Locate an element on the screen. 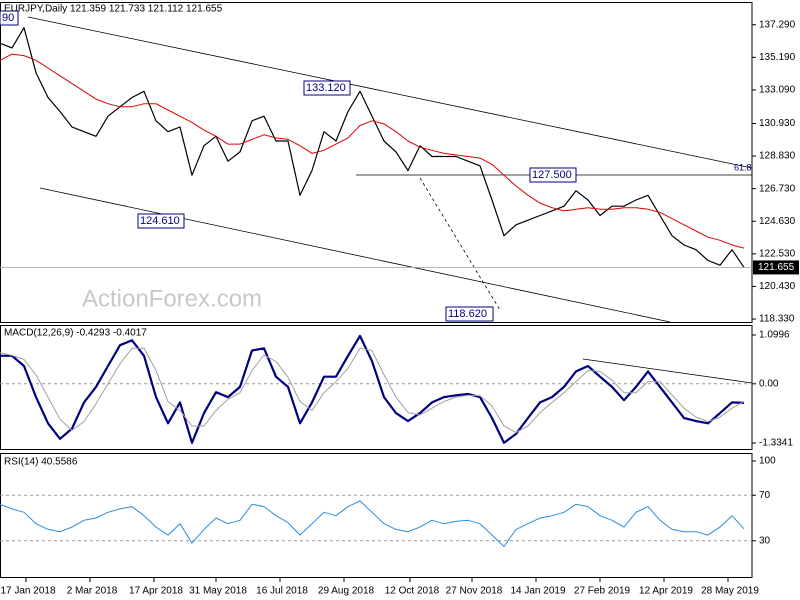 This screenshot has width=800, height=600. x-tick-label: 27 Feb 2019 is located at coordinates (602, 591).